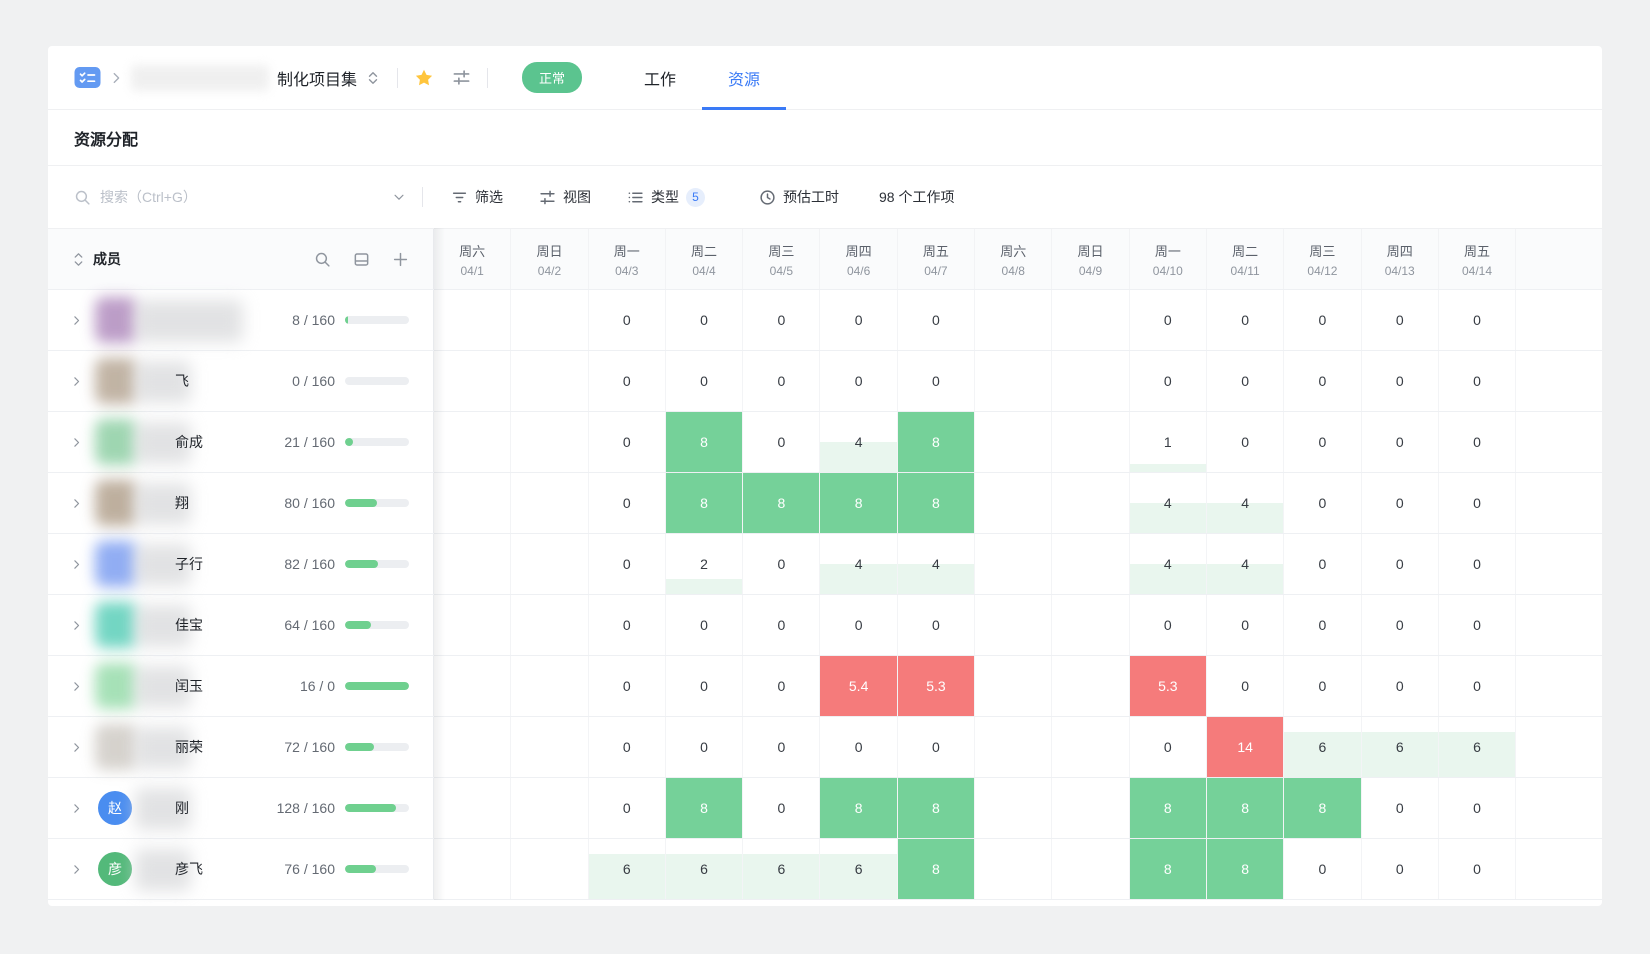  Describe the element at coordinates (399, 197) in the screenshot. I see `chevron-down-icon` at that location.